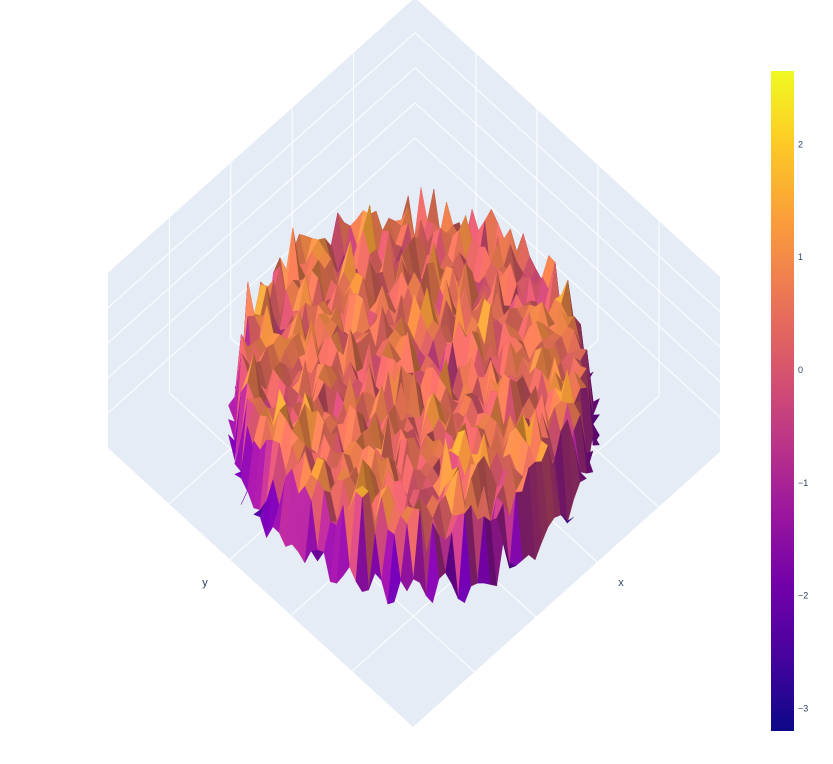  I want to click on colorbar-tick-label: −1, so click(803, 483).